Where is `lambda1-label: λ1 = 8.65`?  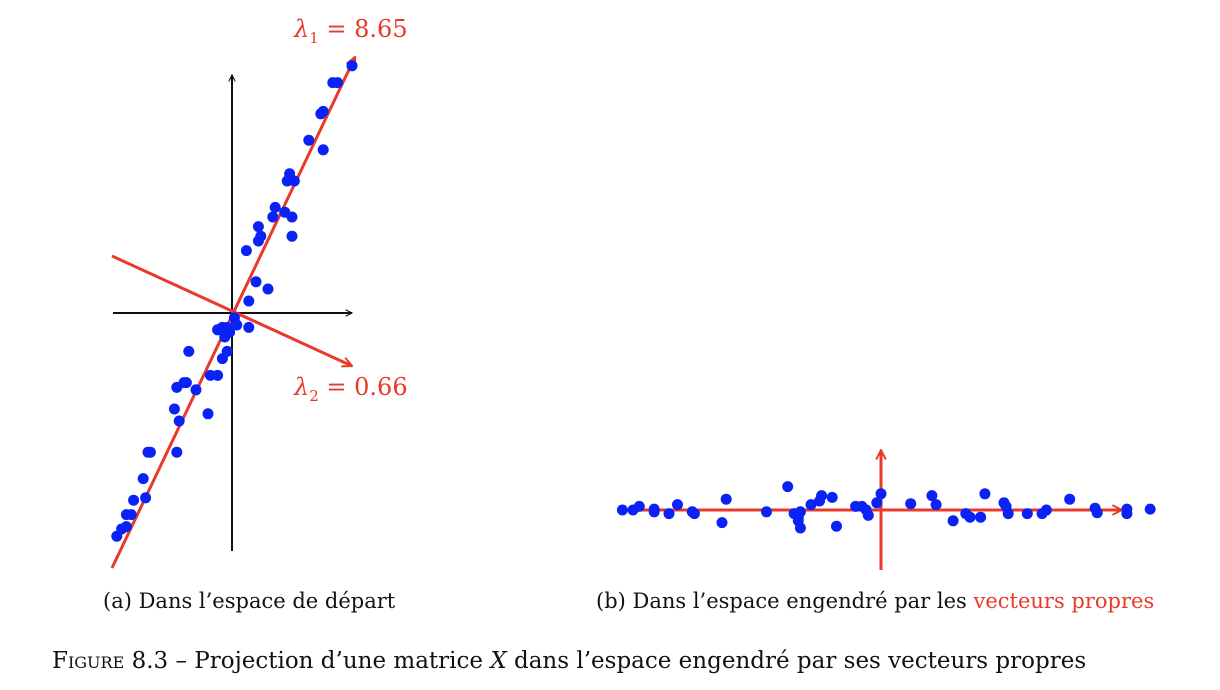 lambda1-label: λ1 = 8.65 is located at coordinates (351, 31).